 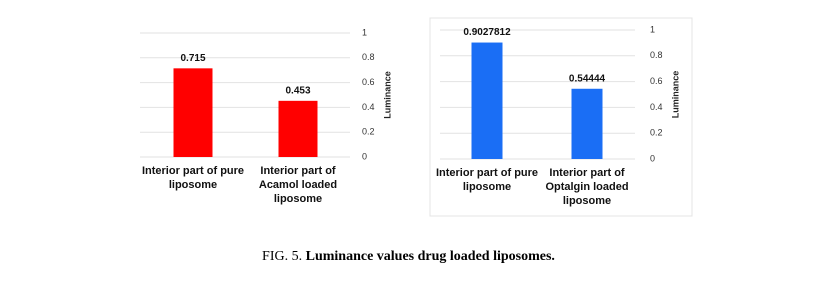 What do you see at coordinates (487, 32) in the screenshot?
I see `value-label: 0.9027812` at bounding box center [487, 32].